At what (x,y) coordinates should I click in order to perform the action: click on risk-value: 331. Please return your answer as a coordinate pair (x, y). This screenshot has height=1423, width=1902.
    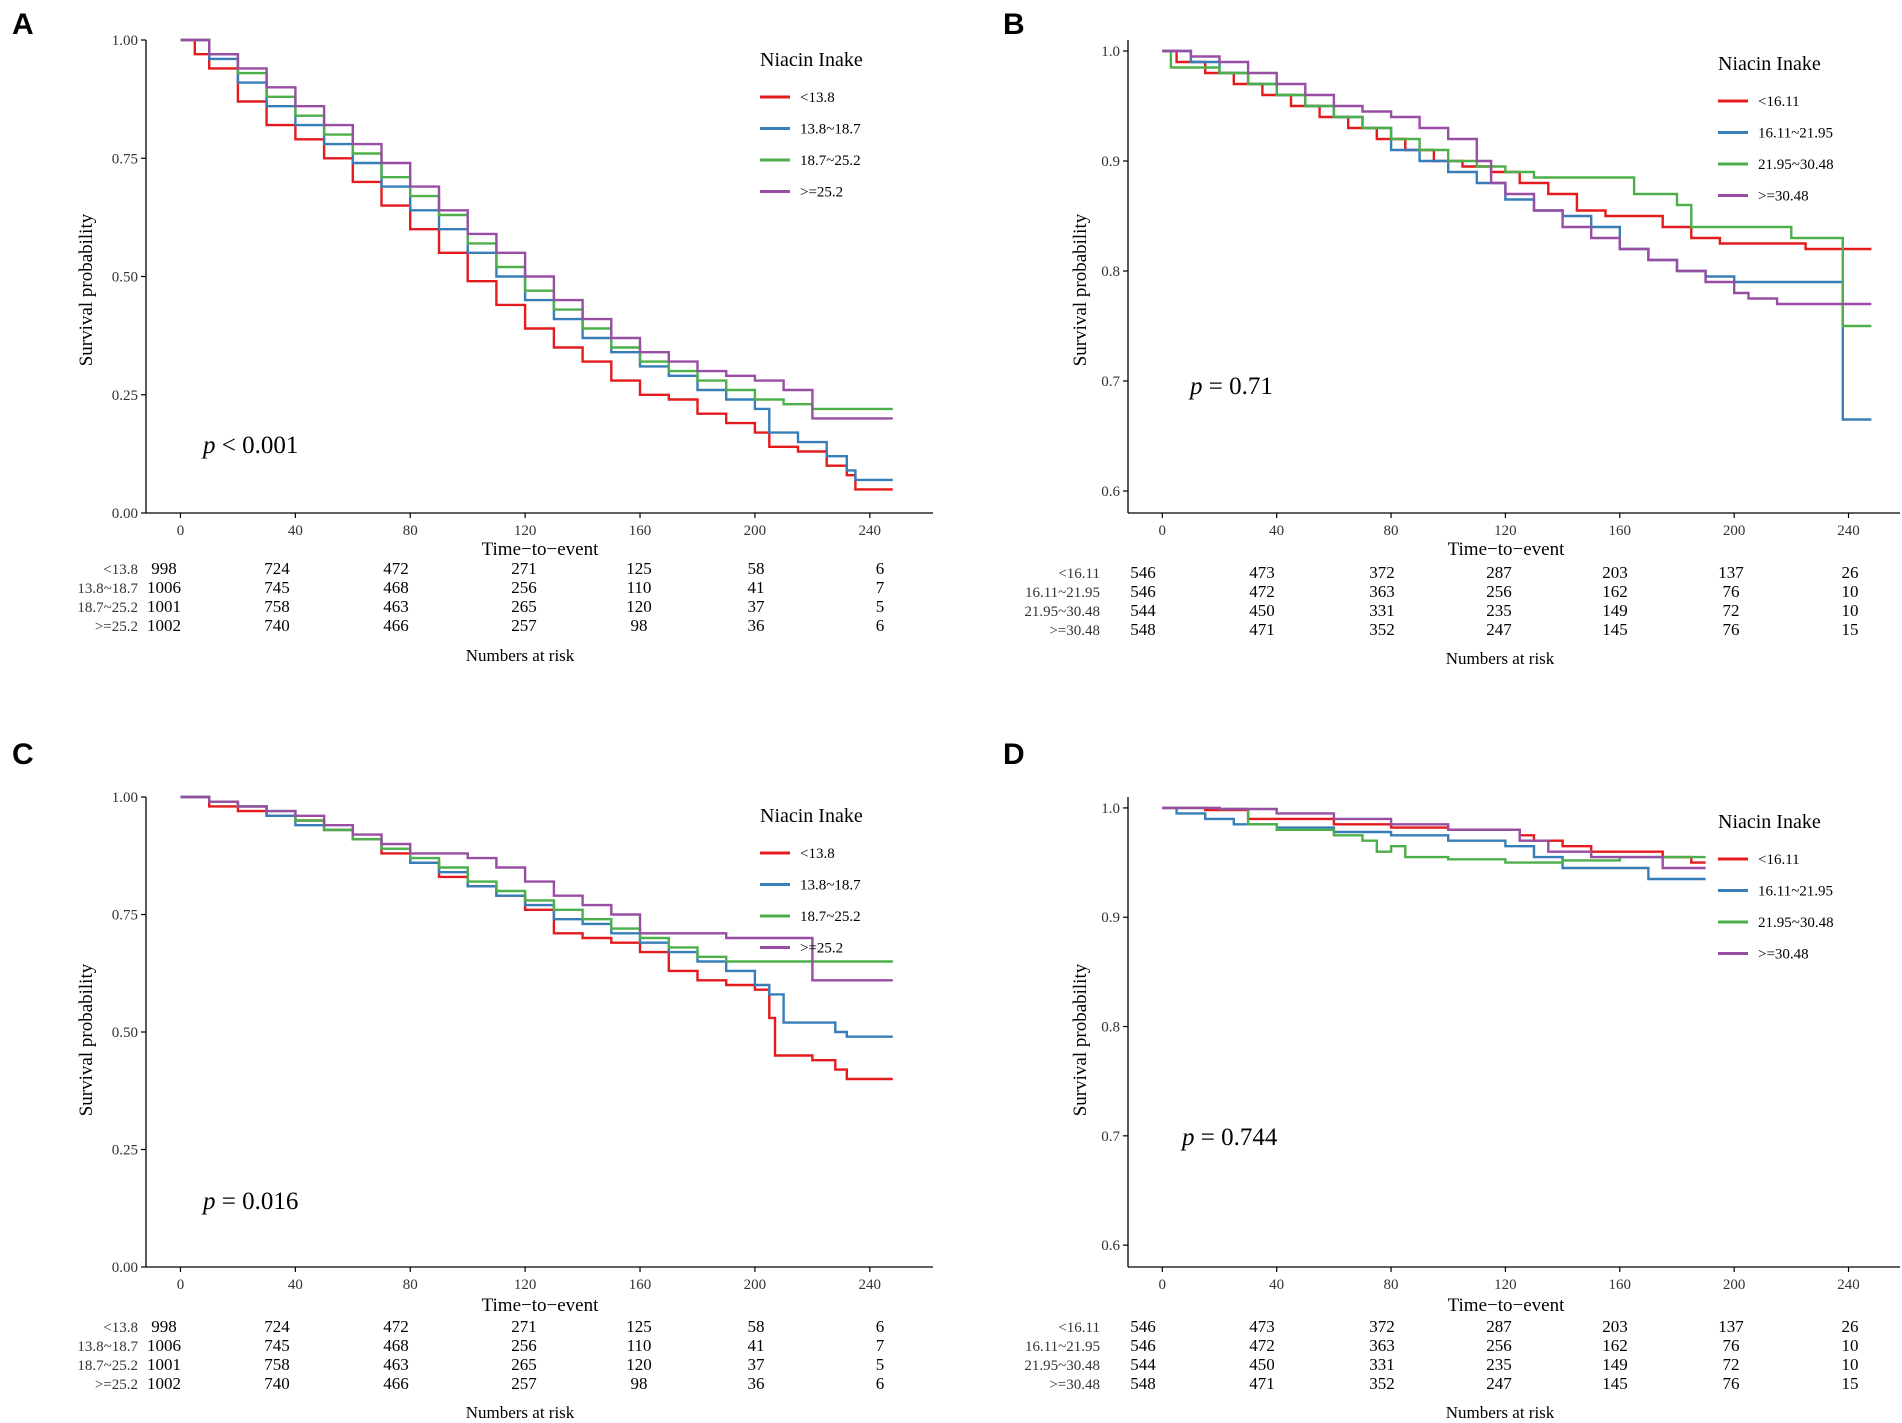
    Looking at the image, I should click on (1382, 1364).